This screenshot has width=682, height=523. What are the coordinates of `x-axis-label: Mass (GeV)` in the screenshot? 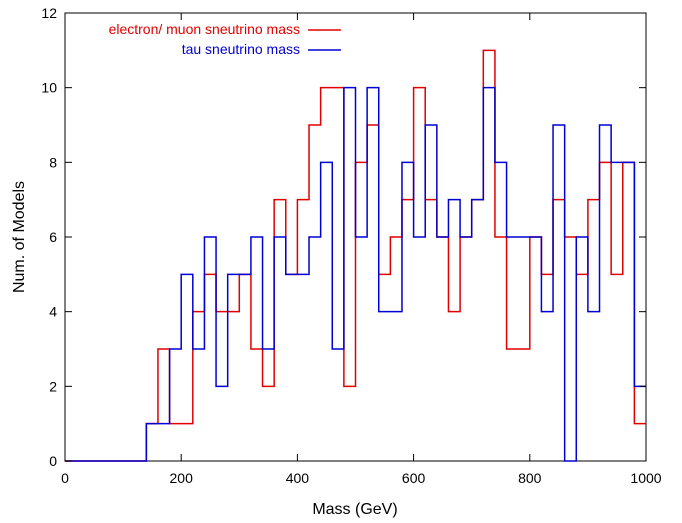 It's located at (354, 509).